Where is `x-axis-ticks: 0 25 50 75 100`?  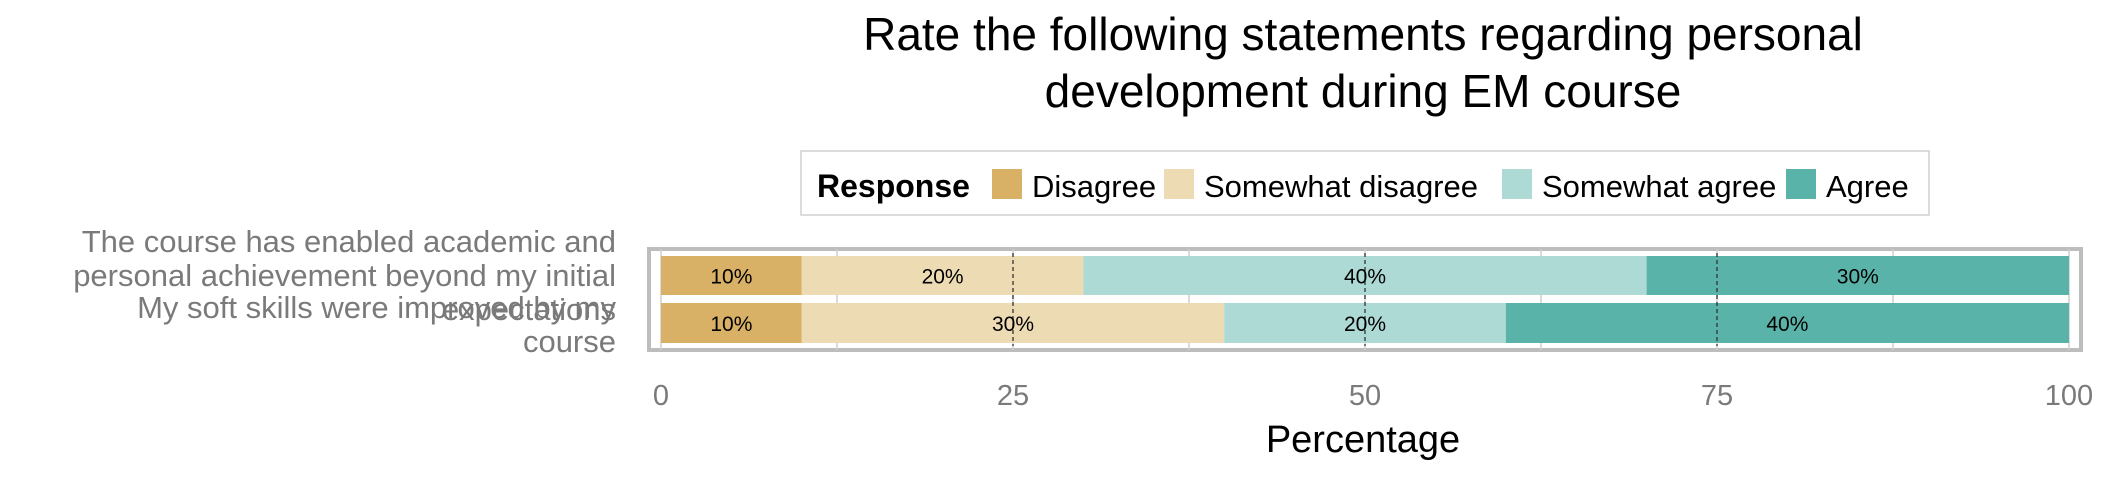 x-axis-ticks: 0 25 50 75 100 is located at coordinates (1373, 396).